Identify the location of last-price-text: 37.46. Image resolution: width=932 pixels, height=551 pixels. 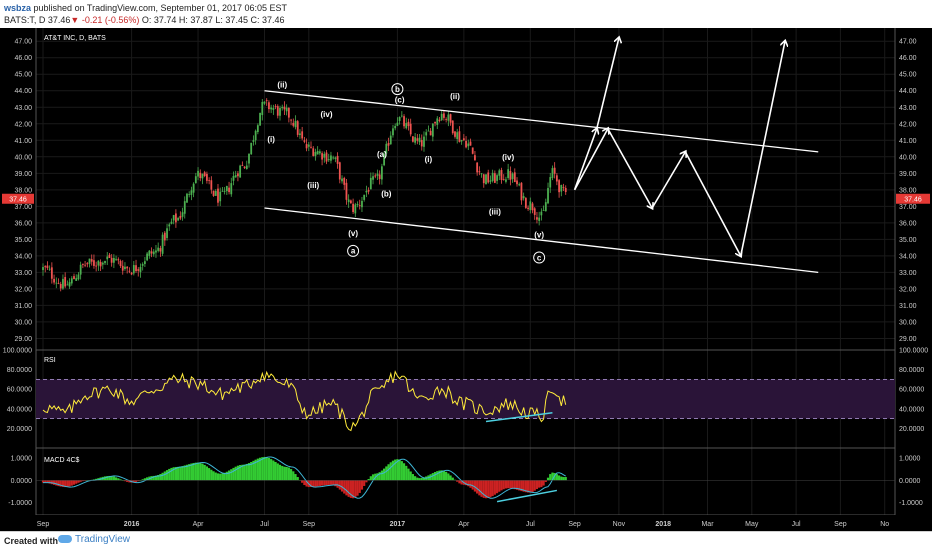
(59, 20).